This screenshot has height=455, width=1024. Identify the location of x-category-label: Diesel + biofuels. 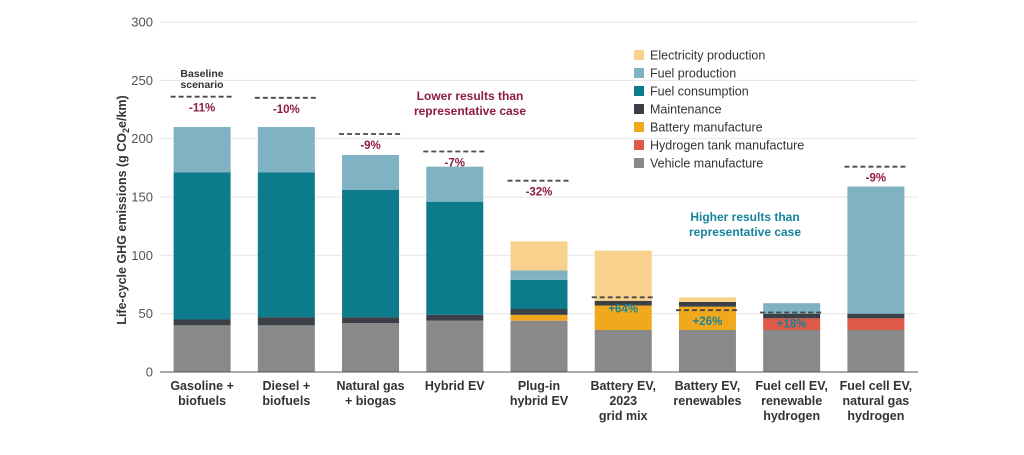
(286, 393).